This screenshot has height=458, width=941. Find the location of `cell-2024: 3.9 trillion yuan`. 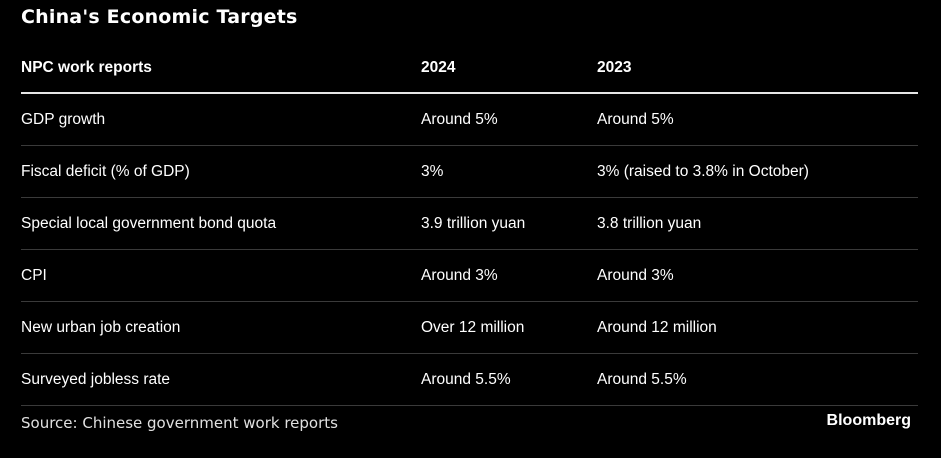

cell-2024: 3.9 trillion yuan is located at coordinates (473, 223).